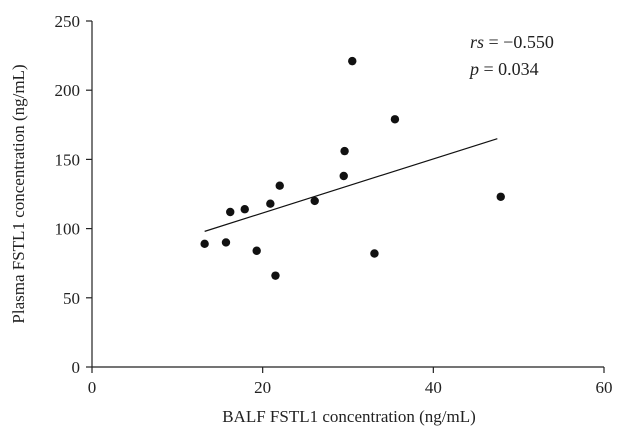 The height and width of the screenshot is (434, 618). Describe the element at coordinates (604, 387) in the screenshot. I see `x-tick-label: 60` at that location.